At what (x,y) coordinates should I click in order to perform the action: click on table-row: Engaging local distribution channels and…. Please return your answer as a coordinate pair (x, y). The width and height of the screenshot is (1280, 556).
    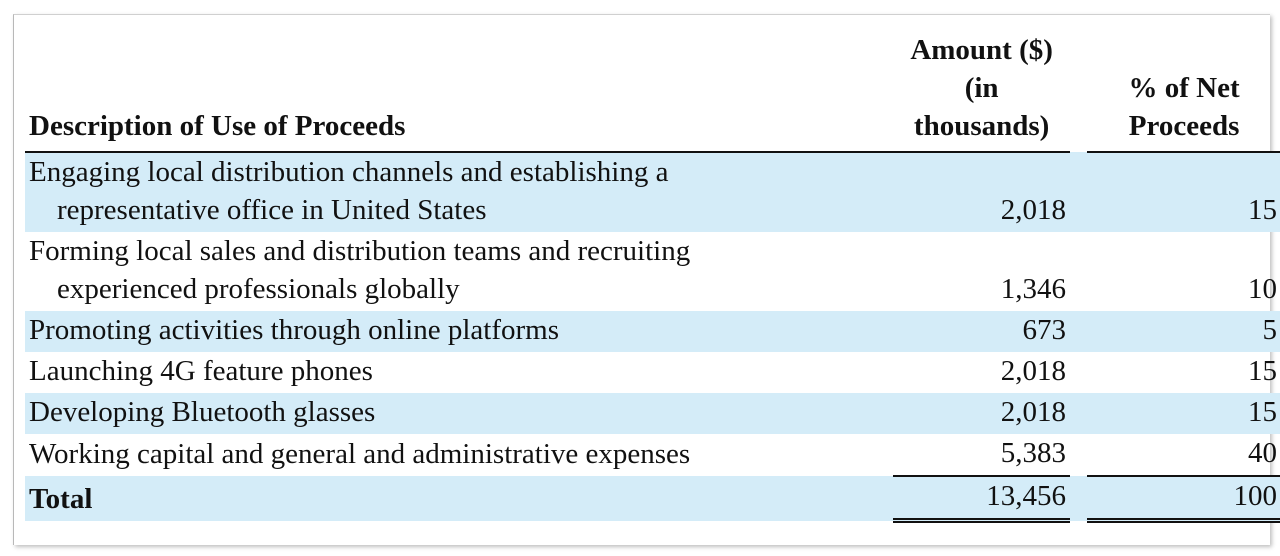
    Looking at the image, I should click on (652, 192).